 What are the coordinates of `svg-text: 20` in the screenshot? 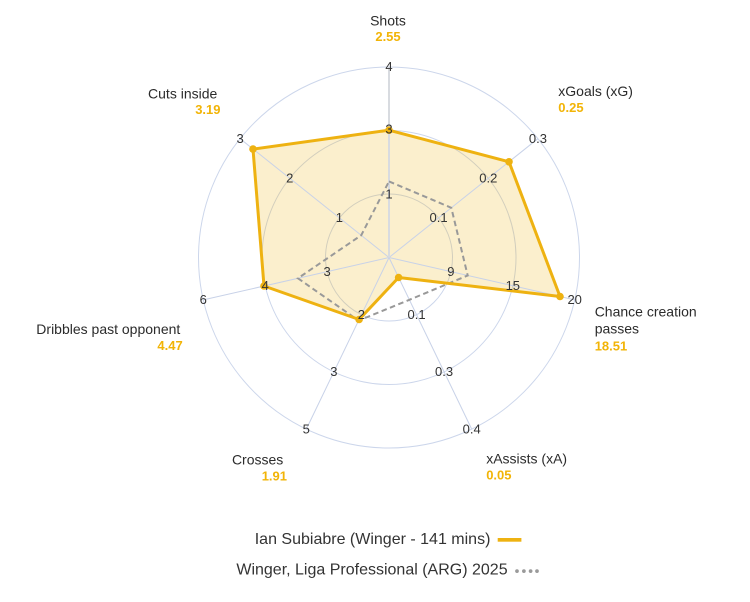 It's located at (574, 299).